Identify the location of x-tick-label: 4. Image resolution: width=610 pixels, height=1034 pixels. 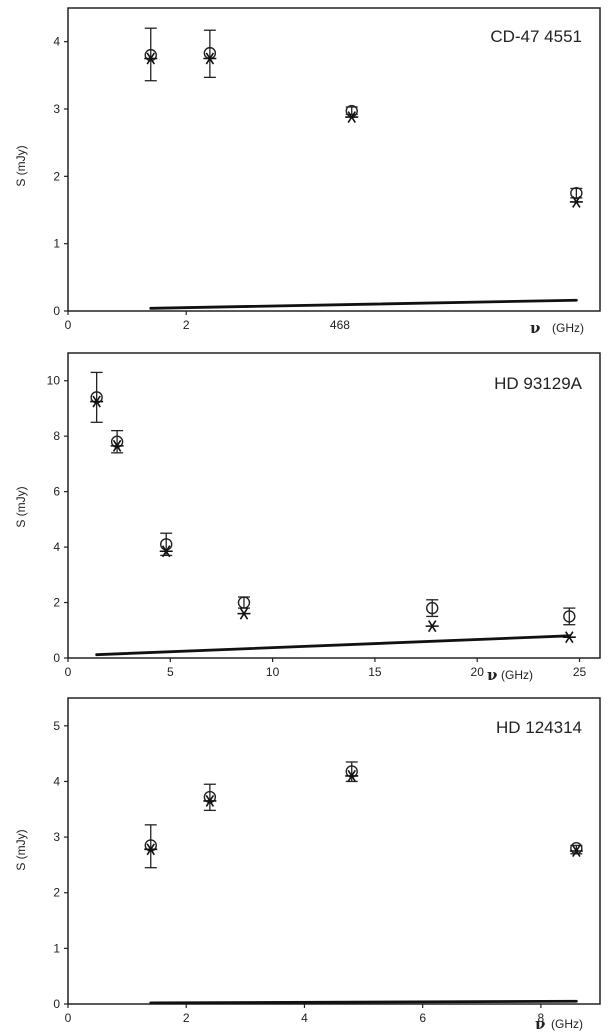
(304, 1018).